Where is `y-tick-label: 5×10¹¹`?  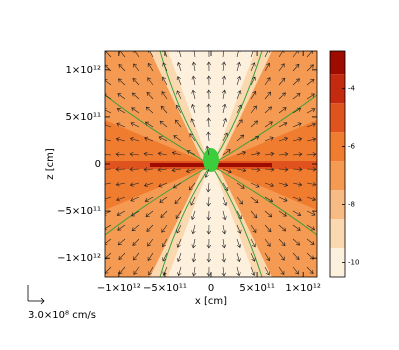
y-tick-label: 5×10¹¹ is located at coordinates (83, 117).